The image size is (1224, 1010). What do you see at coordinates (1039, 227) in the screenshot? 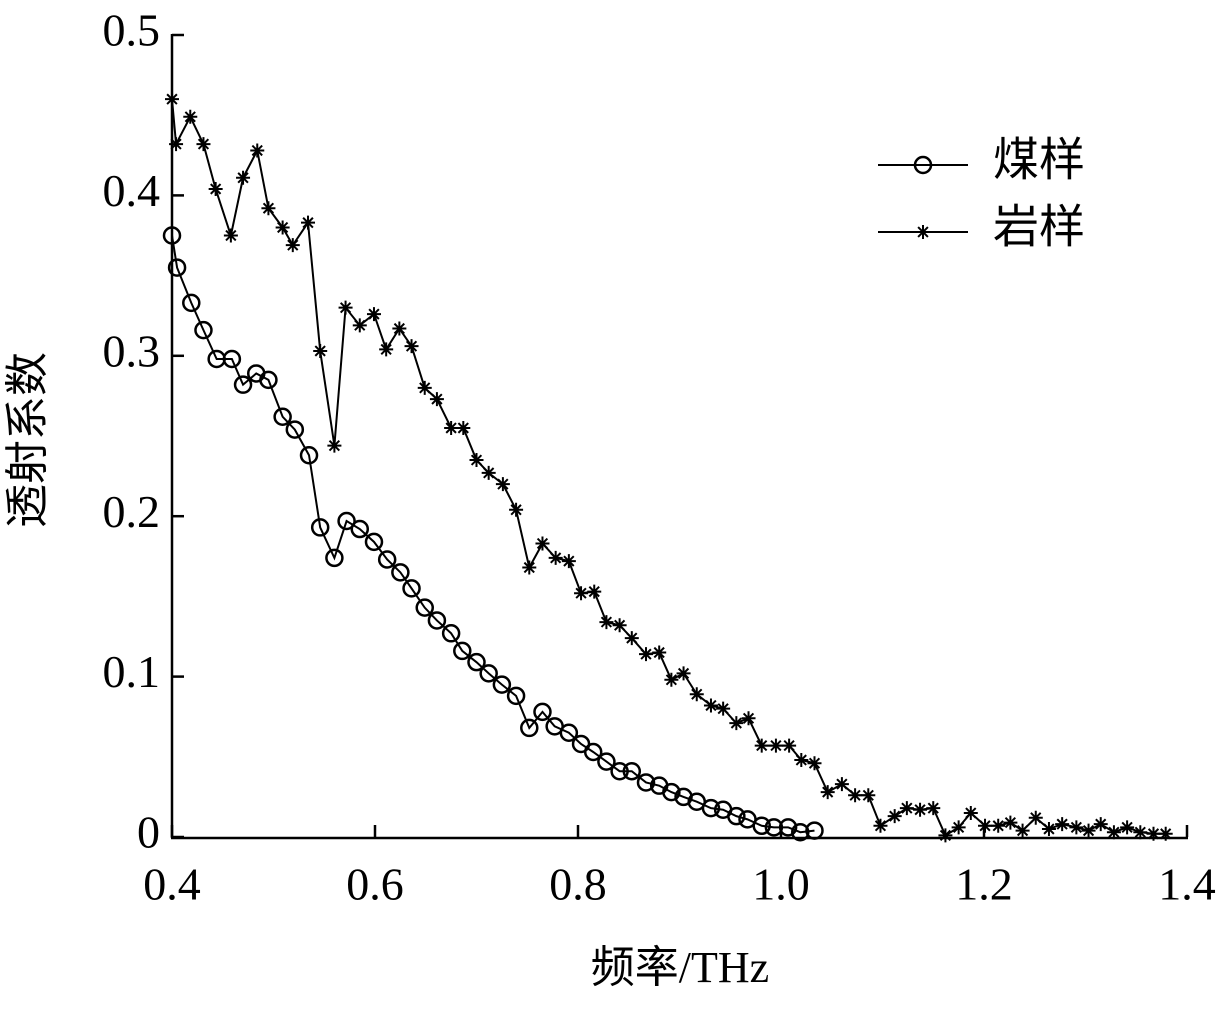
I see `legend-label: 岩样` at bounding box center [1039, 227].